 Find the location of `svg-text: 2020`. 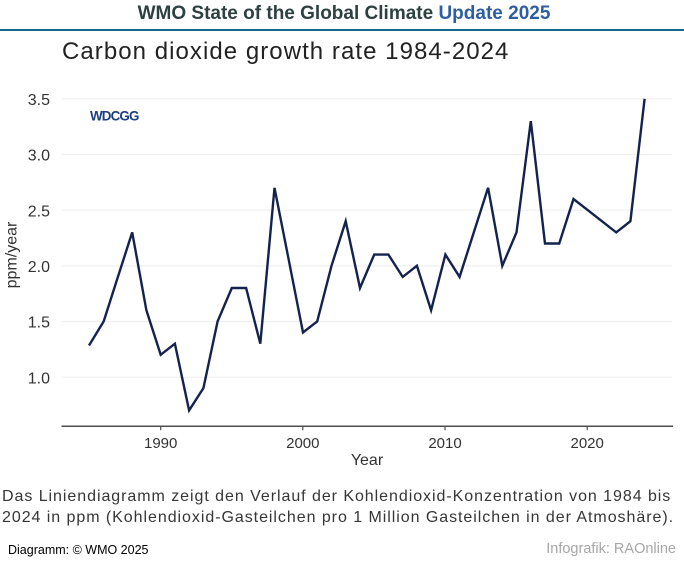

svg-text: 2020 is located at coordinates (587, 443).